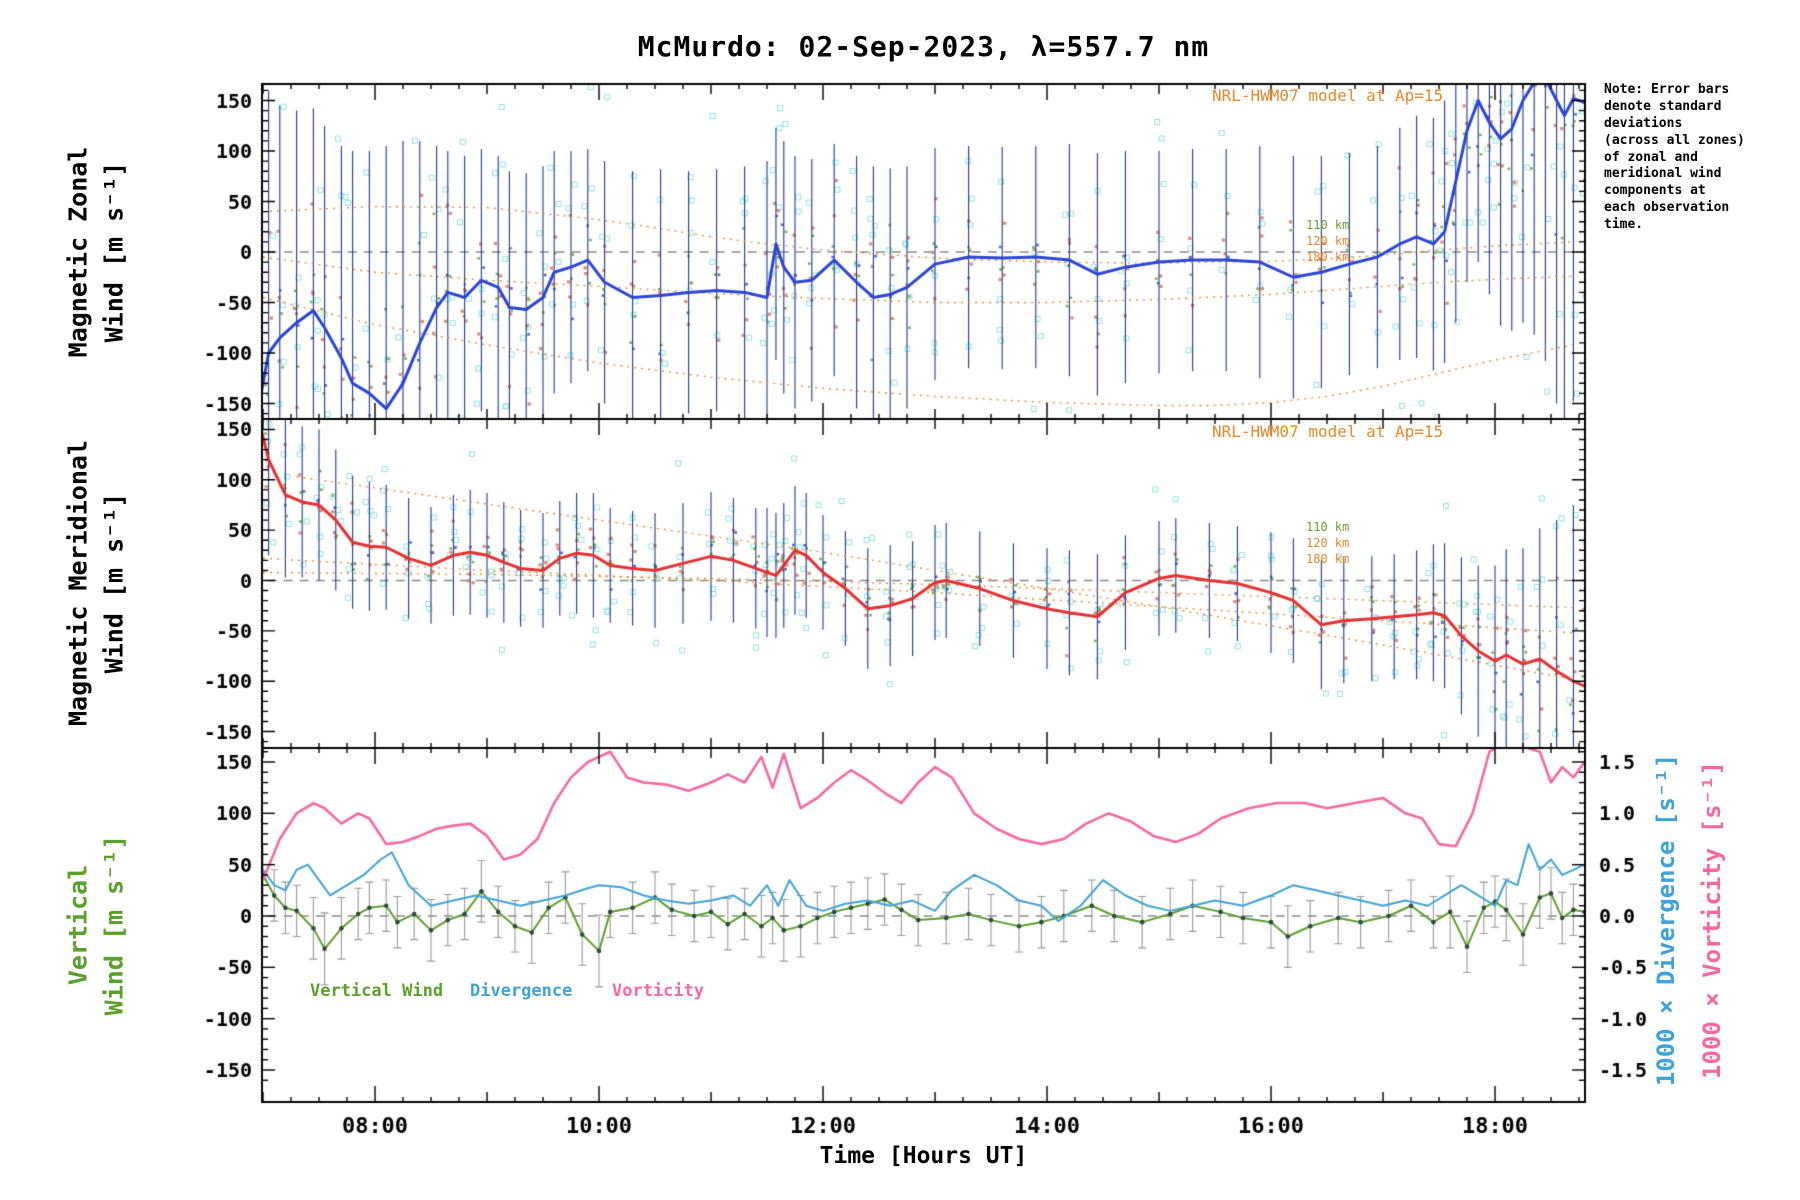 This screenshot has width=1800, height=1200. What do you see at coordinates (1328, 431) in the screenshot?
I see `model-label-meridional: NRL-HWM07 model at Ap=15` at bounding box center [1328, 431].